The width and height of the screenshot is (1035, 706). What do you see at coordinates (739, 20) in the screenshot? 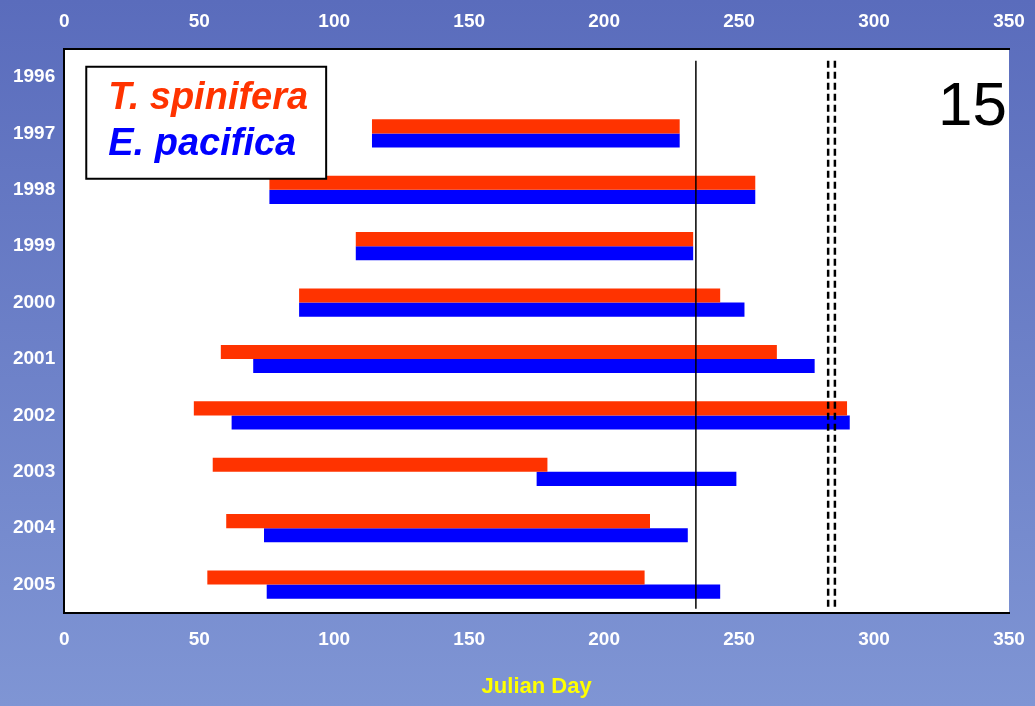
I see `x2-tick-label: 250` at bounding box center [739, 20].